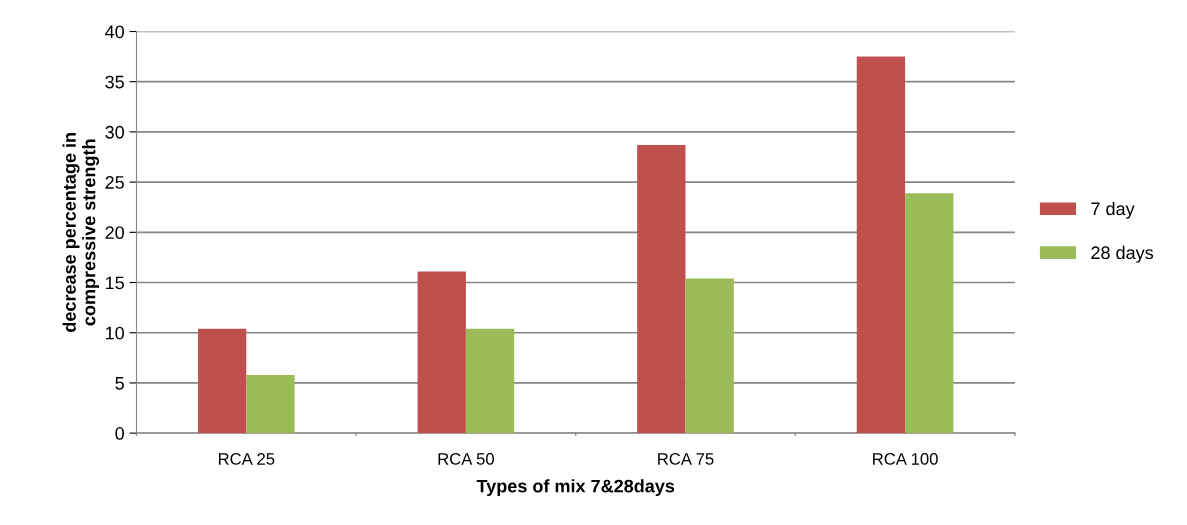 This screenshot has height=525, width=1187. I want to click on y-tick-label: 10, so click(115, 333).